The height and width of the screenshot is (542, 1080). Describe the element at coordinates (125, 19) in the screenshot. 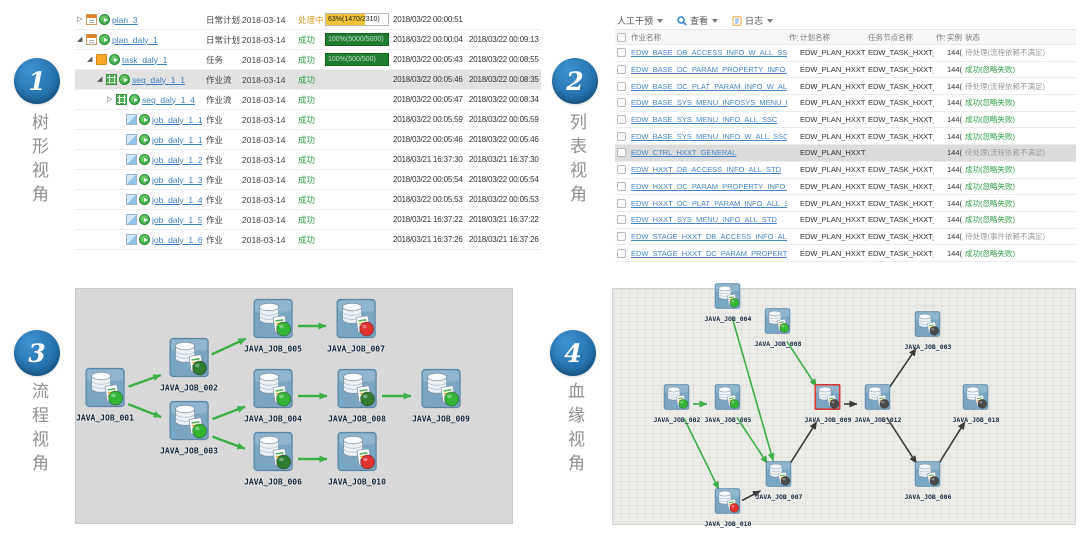

I see `tree-node-link: plan_3` at that location.